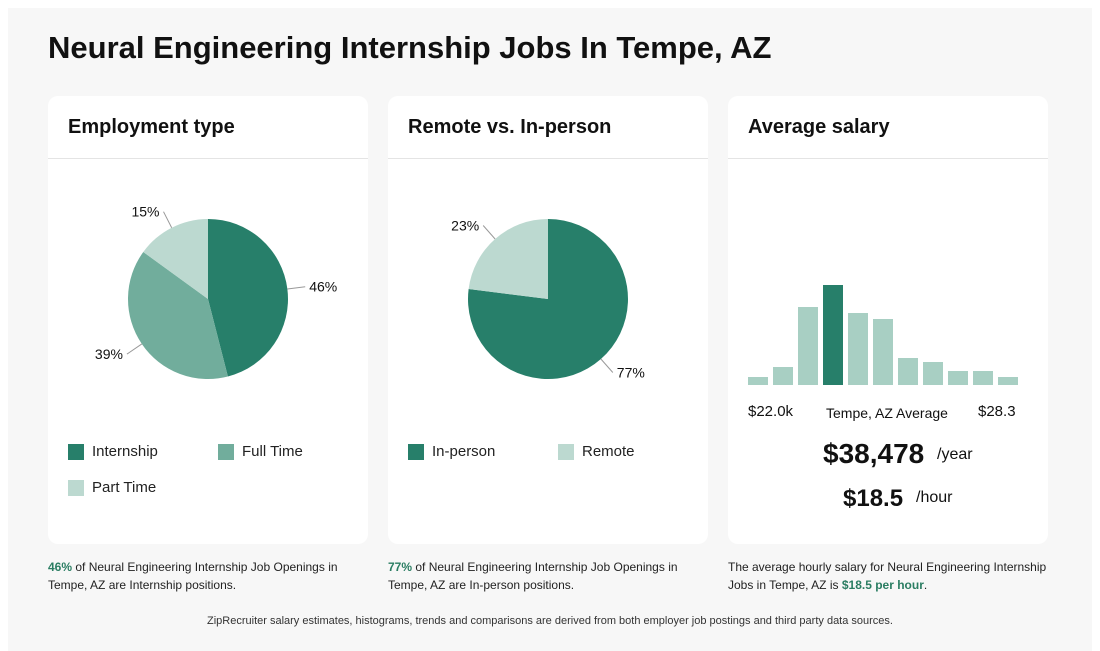 This screenshot has height=651, width=1100. What do you see at coordinates (874, 453) in the screenshot?
I see `salary-yearly-value: $38,478` at bounding box center [874, 453].